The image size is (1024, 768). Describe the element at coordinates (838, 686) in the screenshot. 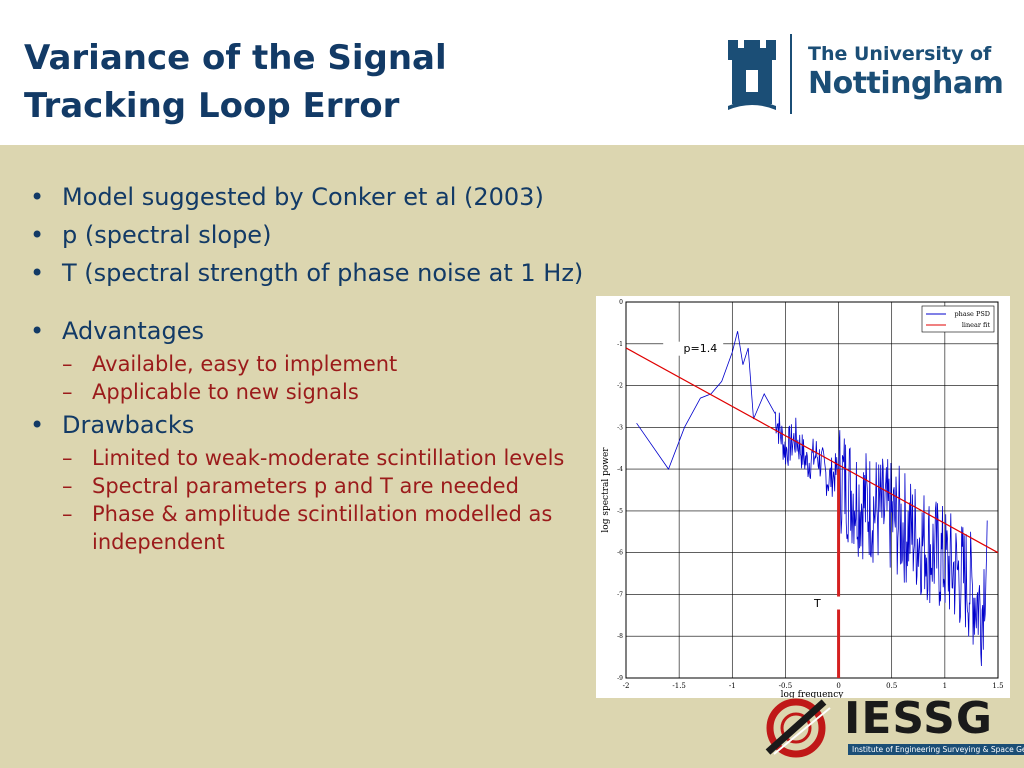

I see `x-tick-label: 0` at that location.